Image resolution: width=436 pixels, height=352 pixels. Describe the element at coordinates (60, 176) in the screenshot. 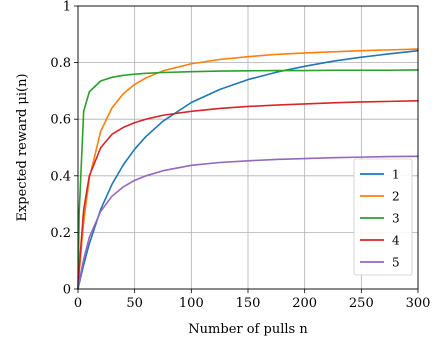

I see `y-tick-label: 0.4` at that location.